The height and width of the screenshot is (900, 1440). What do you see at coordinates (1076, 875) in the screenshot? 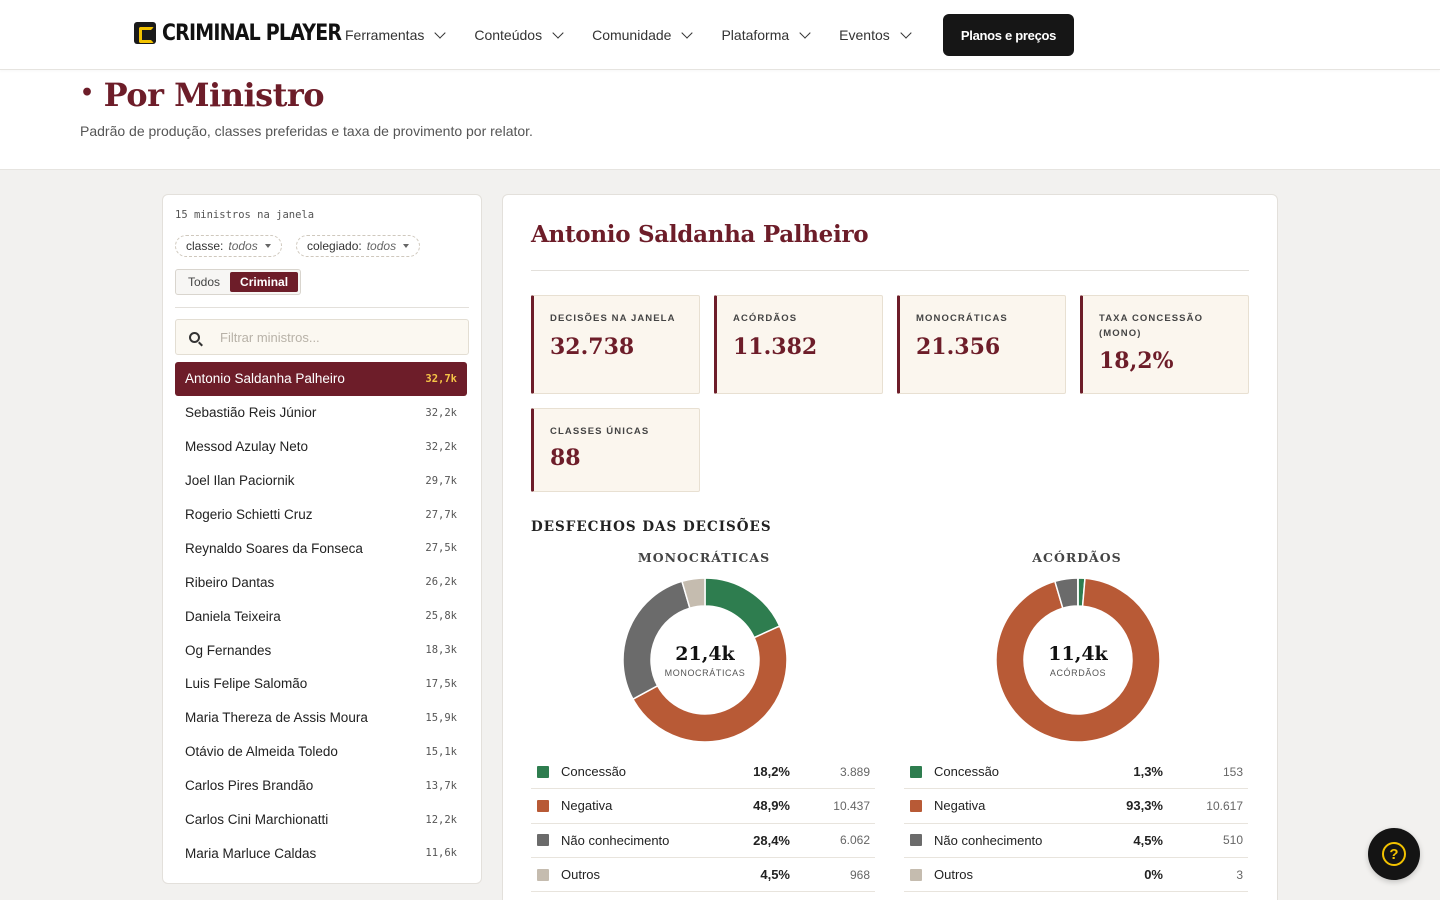
I see `legend-row: Outros 0% 3` at bounding box center [1076, 875].